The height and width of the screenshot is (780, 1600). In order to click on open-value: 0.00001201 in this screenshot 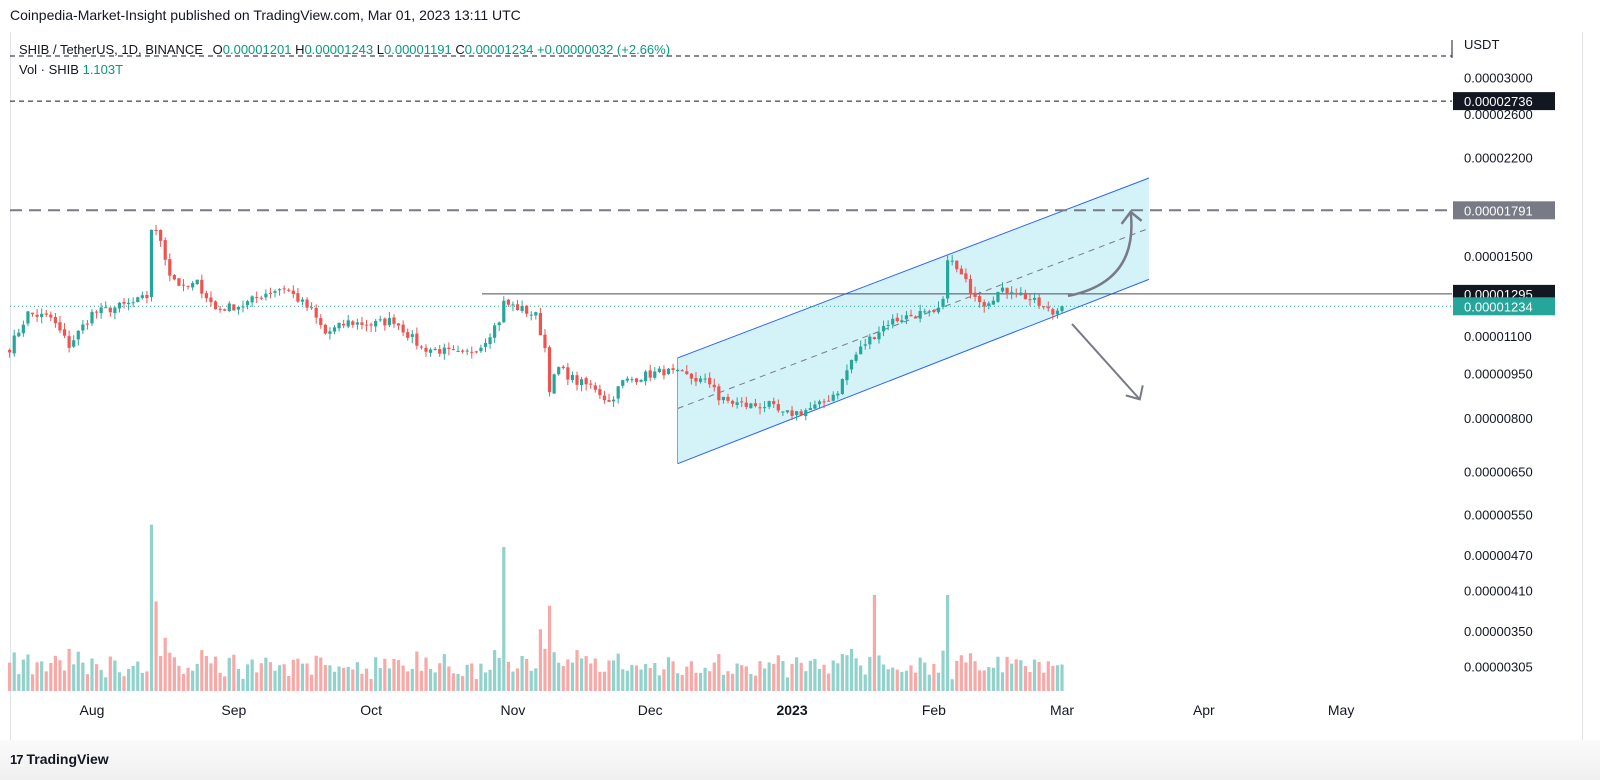, I will do `click(257, 49)`.